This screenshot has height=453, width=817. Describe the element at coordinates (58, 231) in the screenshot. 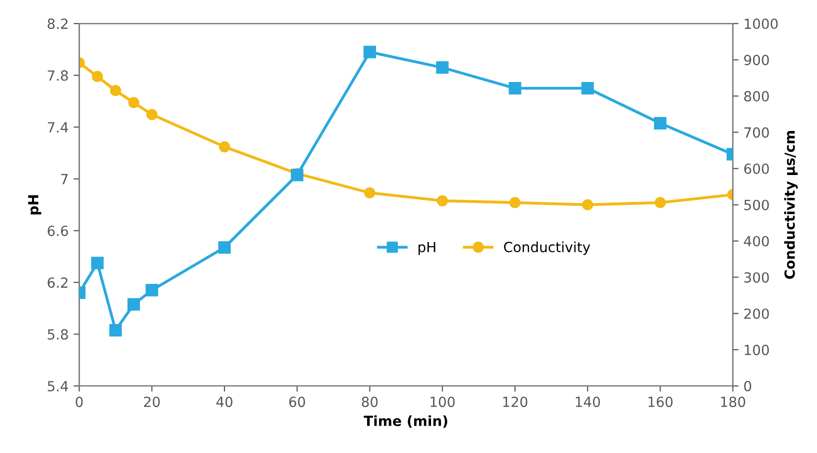

I see `y-tick-label: 6.6` at that location.